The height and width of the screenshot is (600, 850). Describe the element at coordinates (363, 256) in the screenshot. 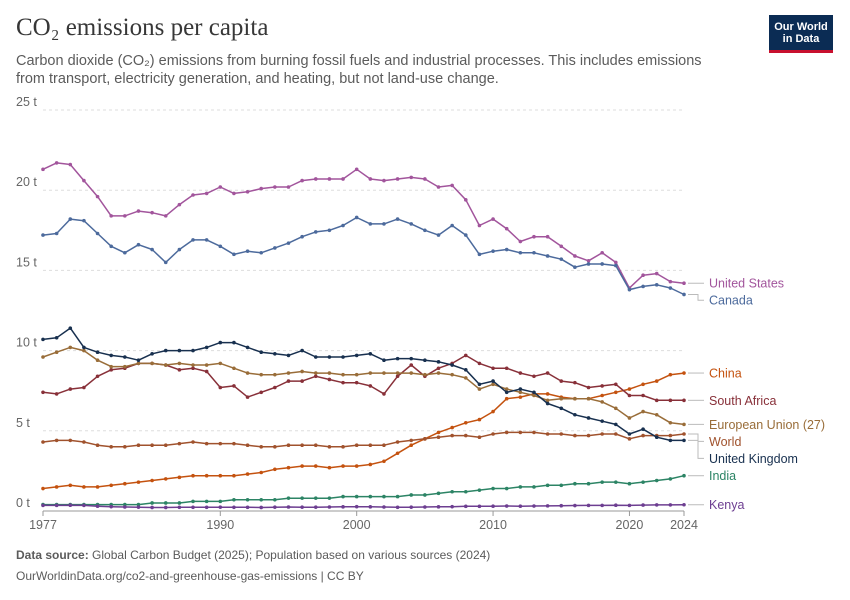

I see `series-canada` at that location.